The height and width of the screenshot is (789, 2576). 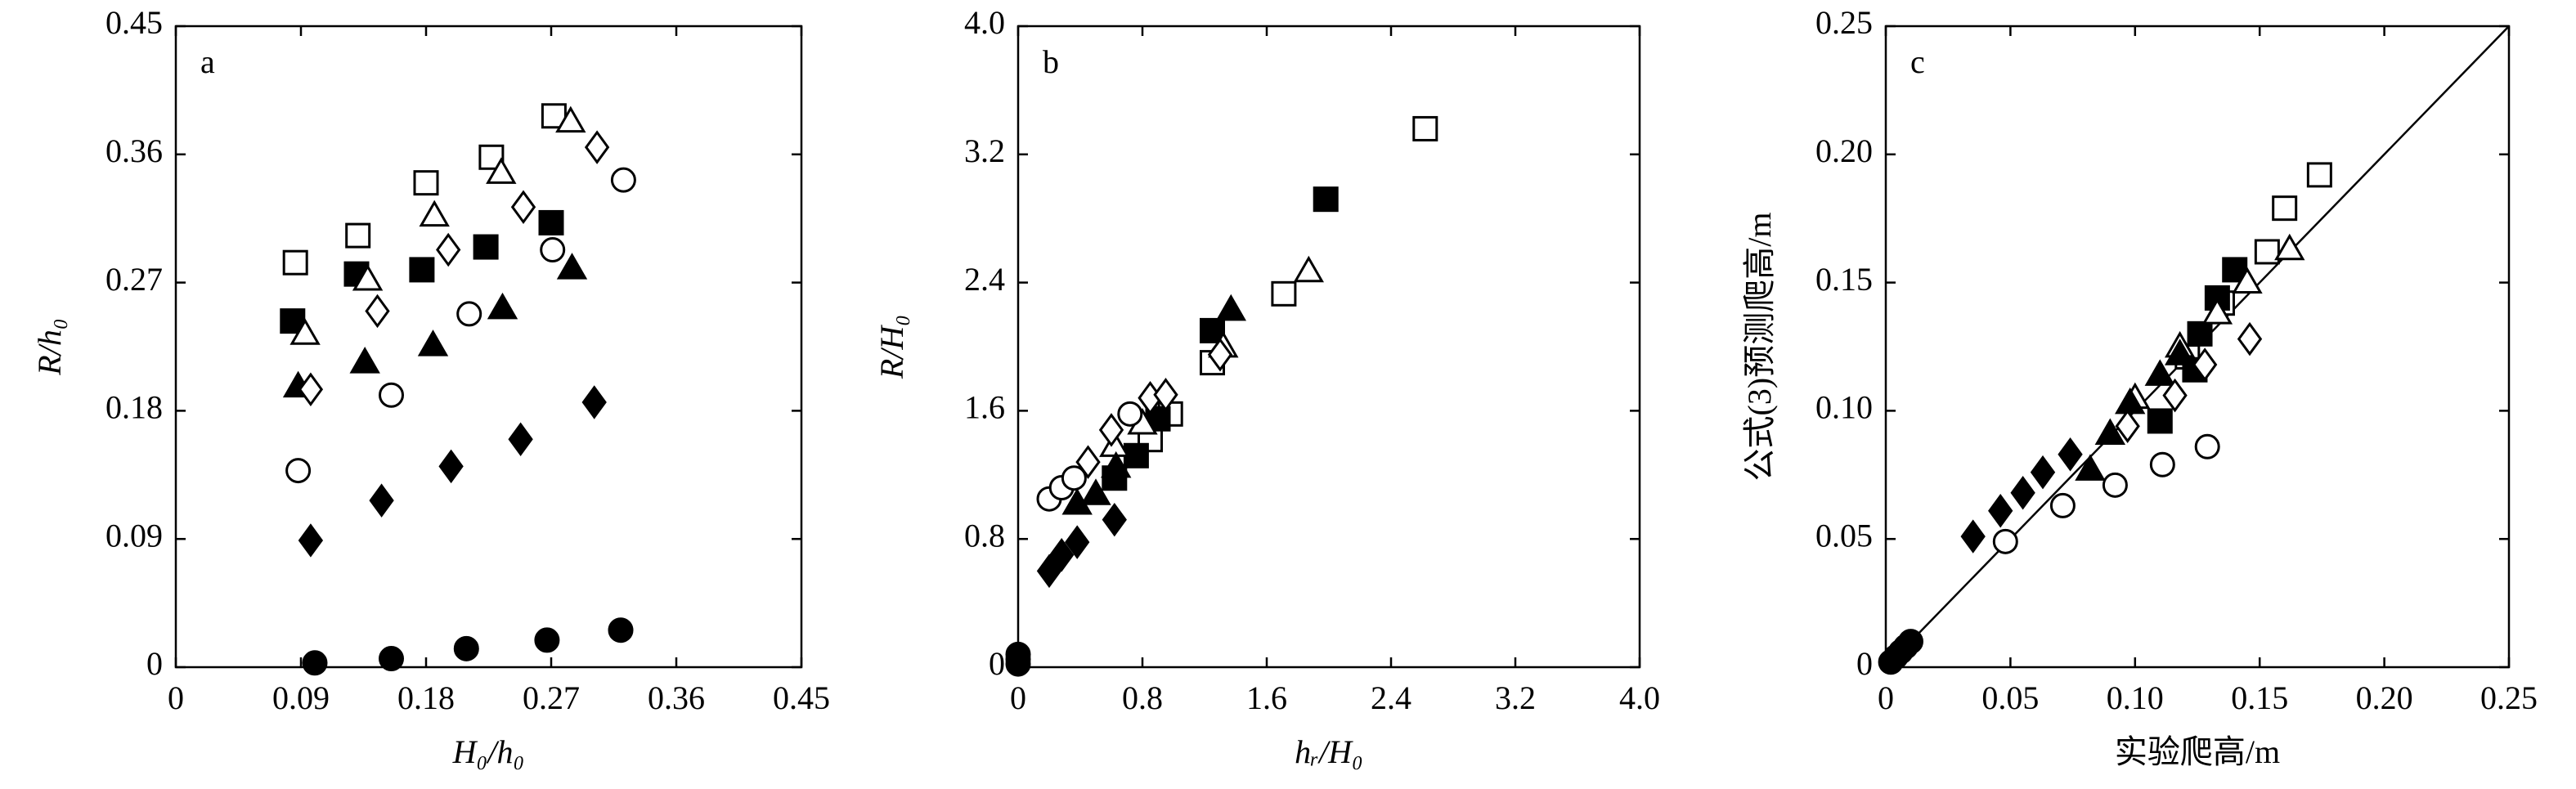 I want to click on y-tick-label: 0.05, so click(x=1844, y=535).